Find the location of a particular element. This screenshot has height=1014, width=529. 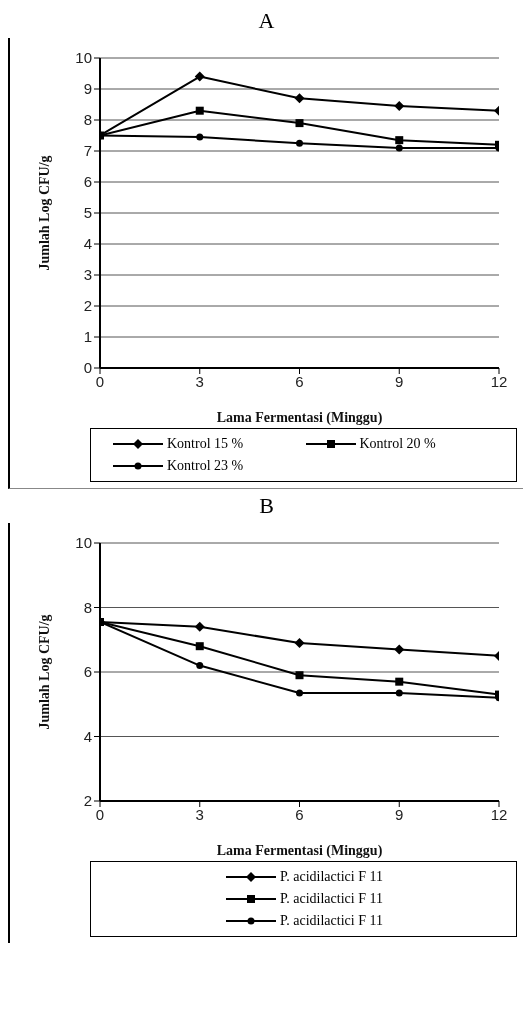

legend-label: Kontrol 15 % is located at coordinates (205, 444).